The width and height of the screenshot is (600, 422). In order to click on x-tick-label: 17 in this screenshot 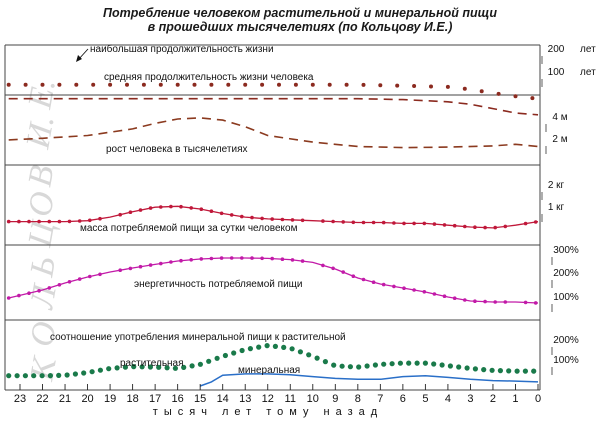, I will do `click(155, 399)`.